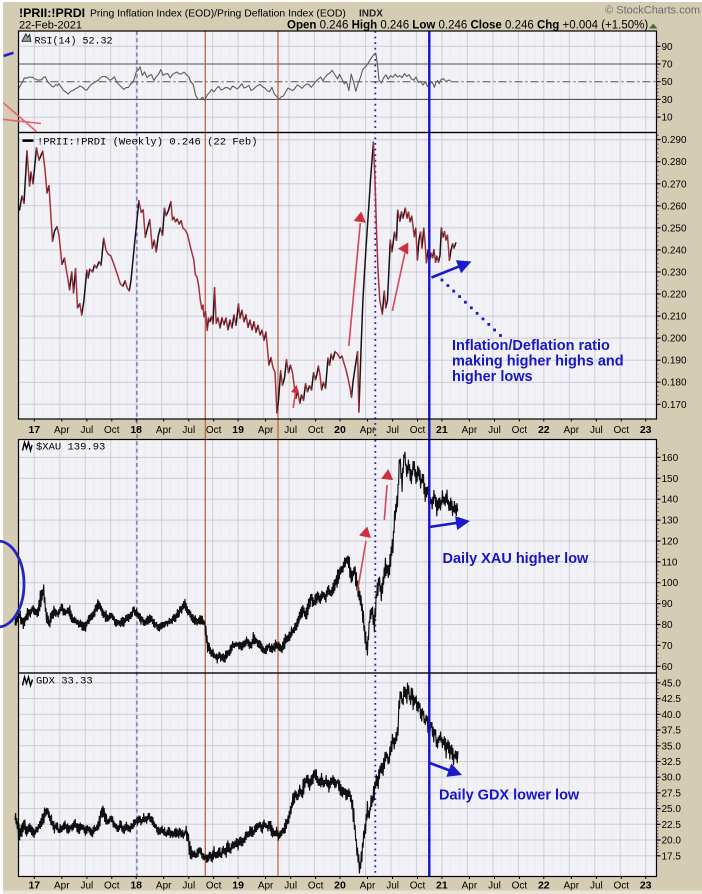 The width and height of the screenshot is (702, 894). What do you see at coordinates (652, 11) in the screenshot?
I see `svg-text: © StockCharts.com` at bounding box center [652, 11].